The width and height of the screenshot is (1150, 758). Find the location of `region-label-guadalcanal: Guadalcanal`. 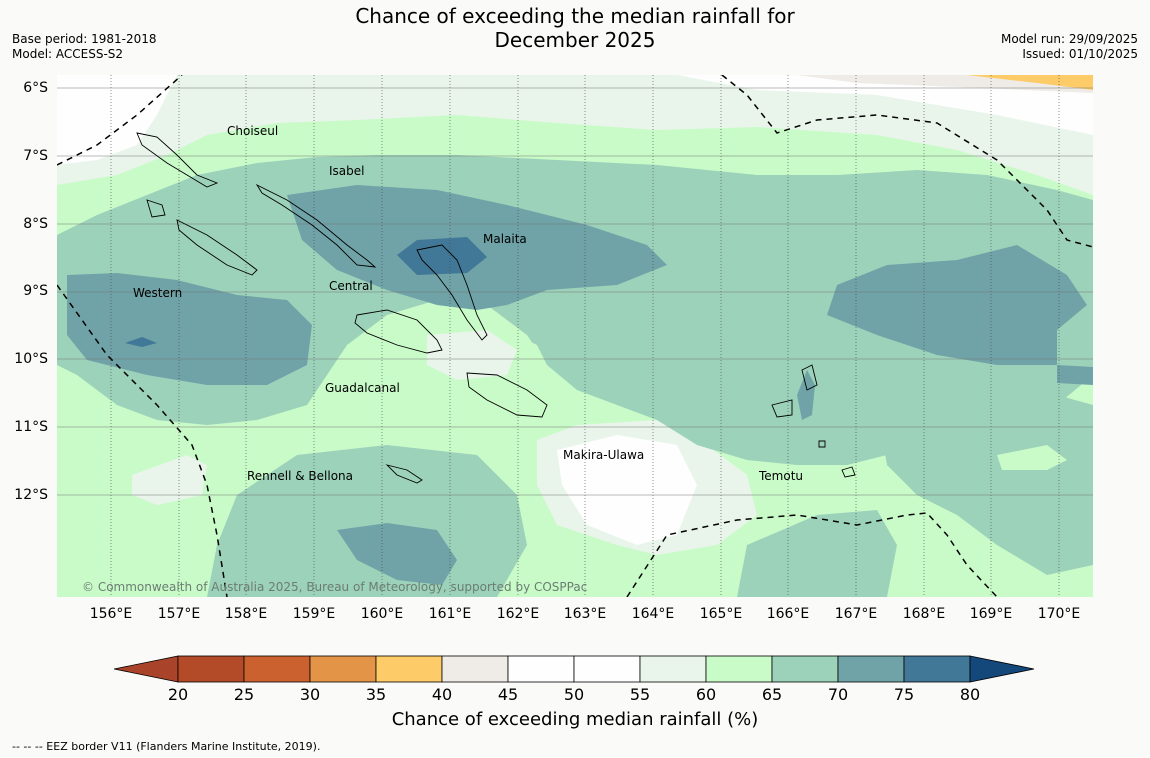

region-label-guadalcanal: Guadalcanal is located at coordinates (362, 388).